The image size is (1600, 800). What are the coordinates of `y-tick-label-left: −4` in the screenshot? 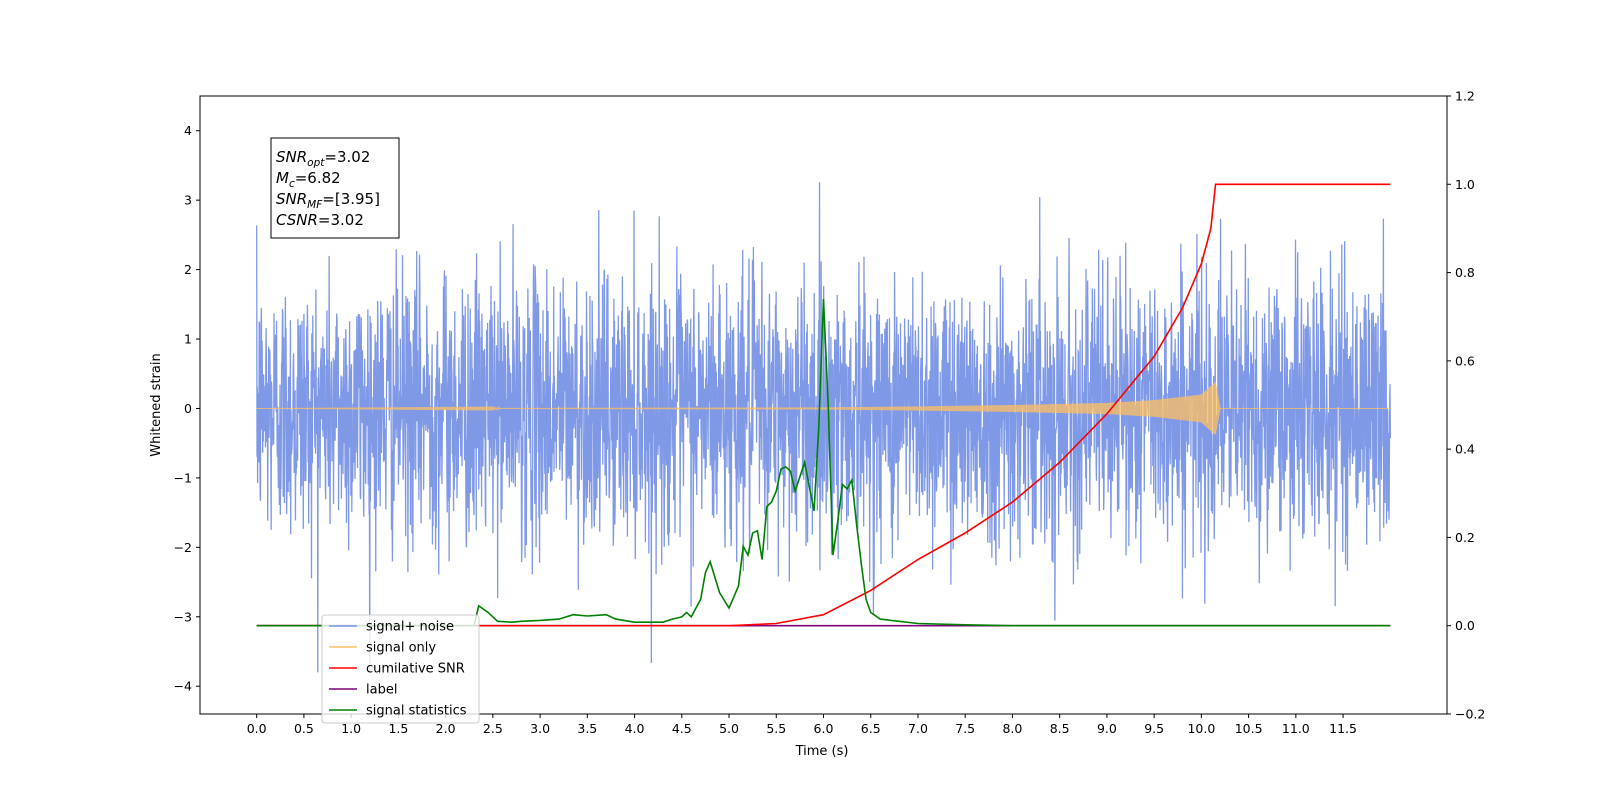 It's located at (183, 686).